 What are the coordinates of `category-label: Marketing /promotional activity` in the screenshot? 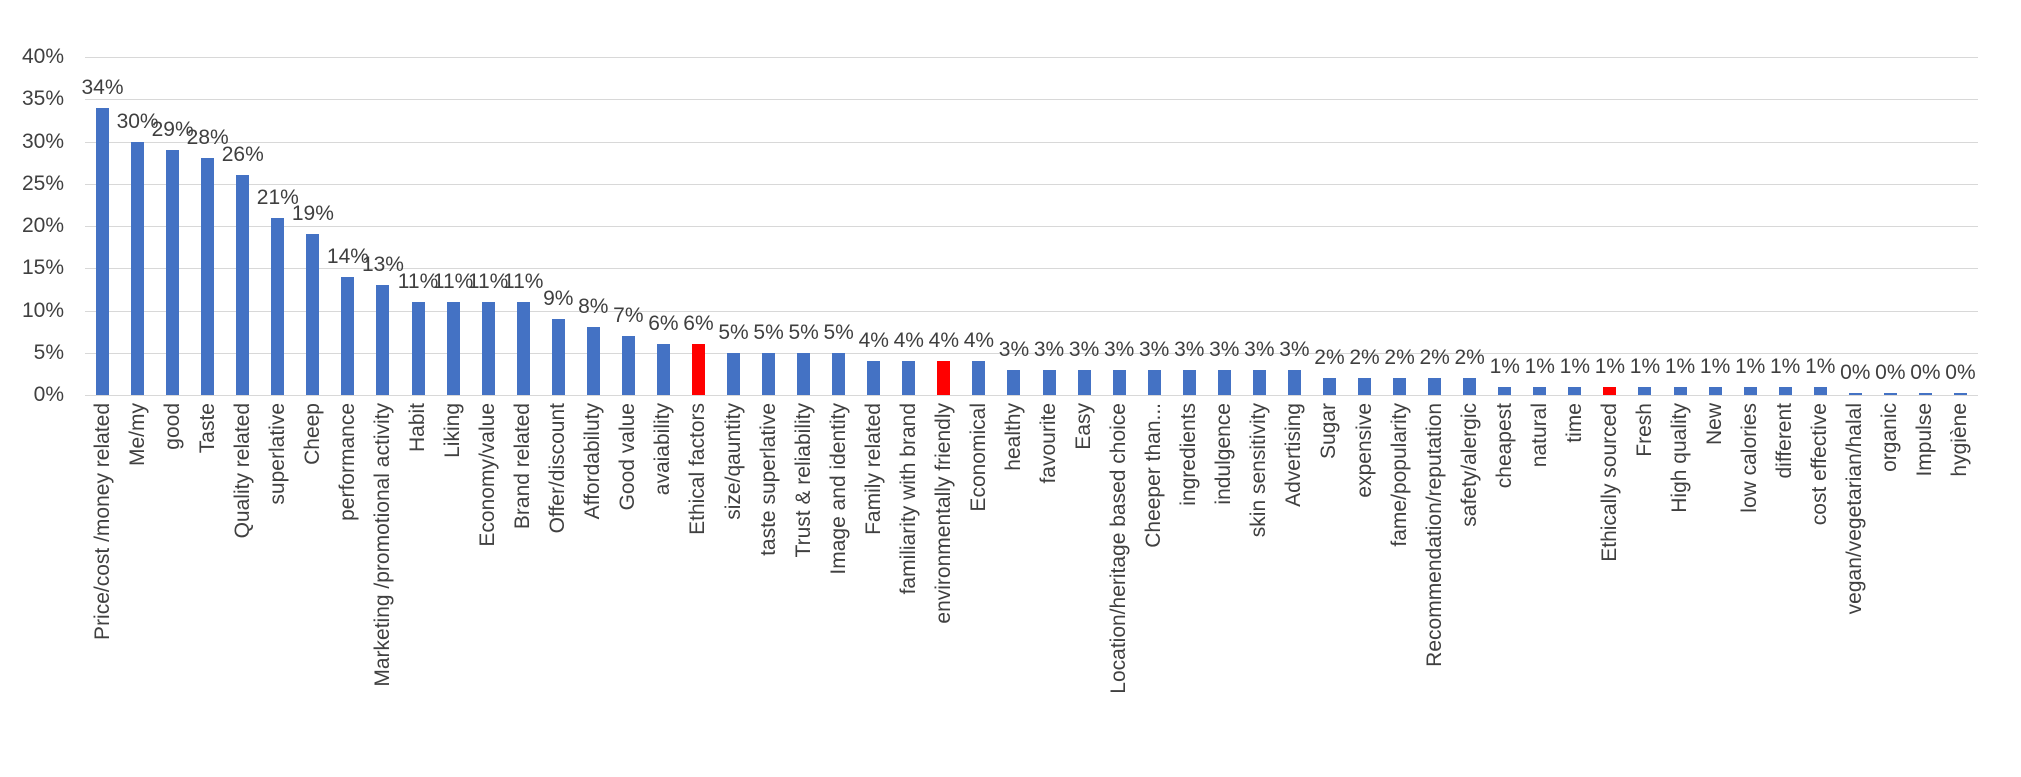 It's located at (382, 545).